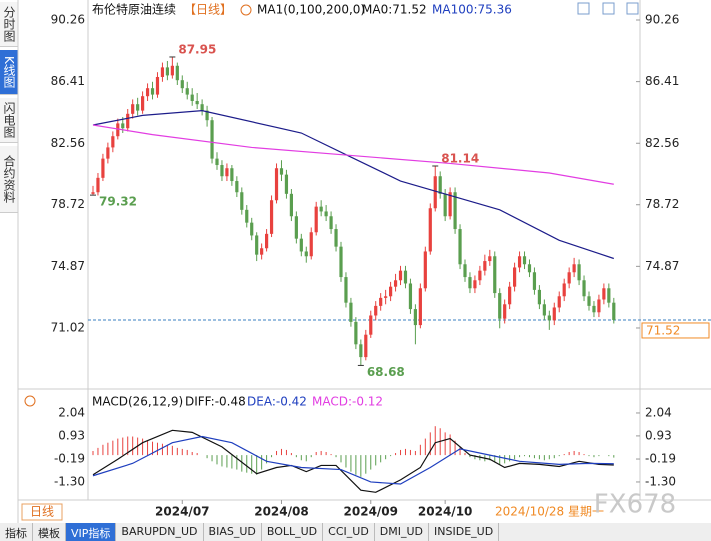  Describe the element at coordinates (353, 461) in the screenshot. I see `indicator-line` at that location.